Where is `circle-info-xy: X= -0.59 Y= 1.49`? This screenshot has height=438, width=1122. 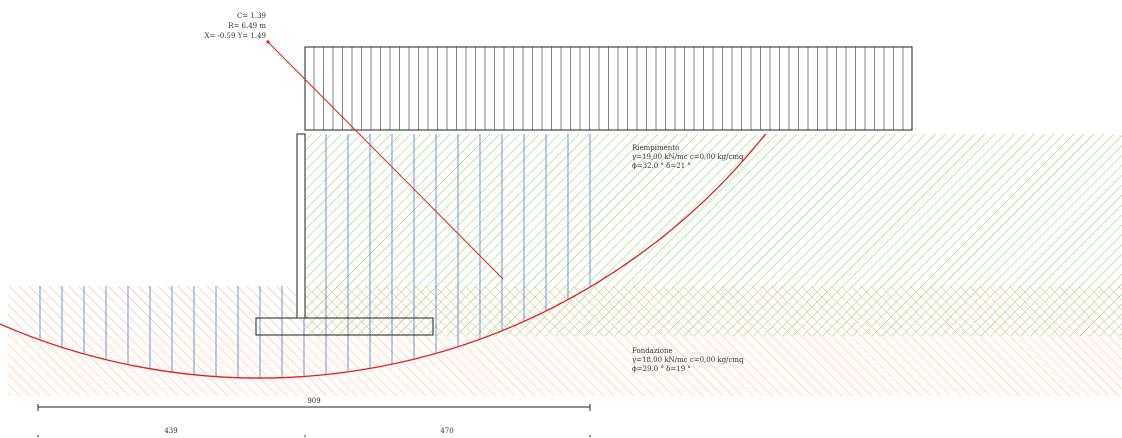
circle-info-xy: X= -0.59 Y= 1.49 is located at coordinates (235, 36).